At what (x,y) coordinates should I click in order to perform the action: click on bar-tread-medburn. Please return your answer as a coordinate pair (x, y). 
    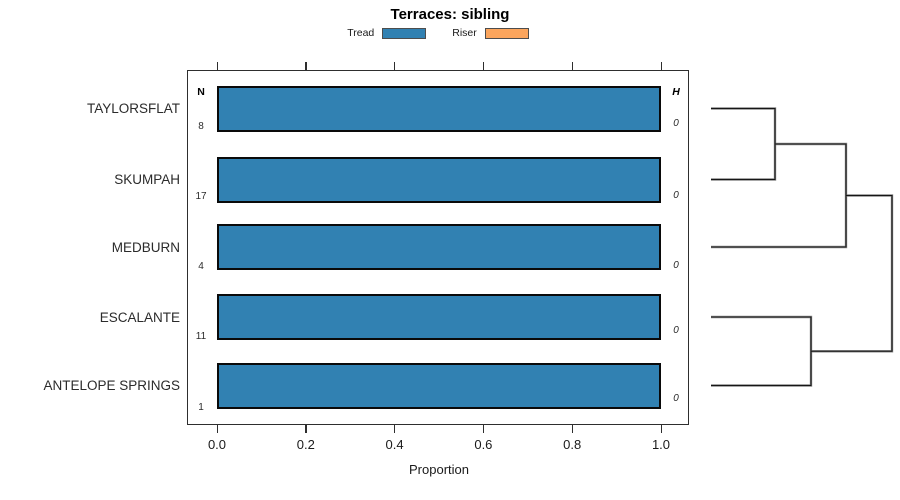
    Looking at the image, I should click on (439, 247).